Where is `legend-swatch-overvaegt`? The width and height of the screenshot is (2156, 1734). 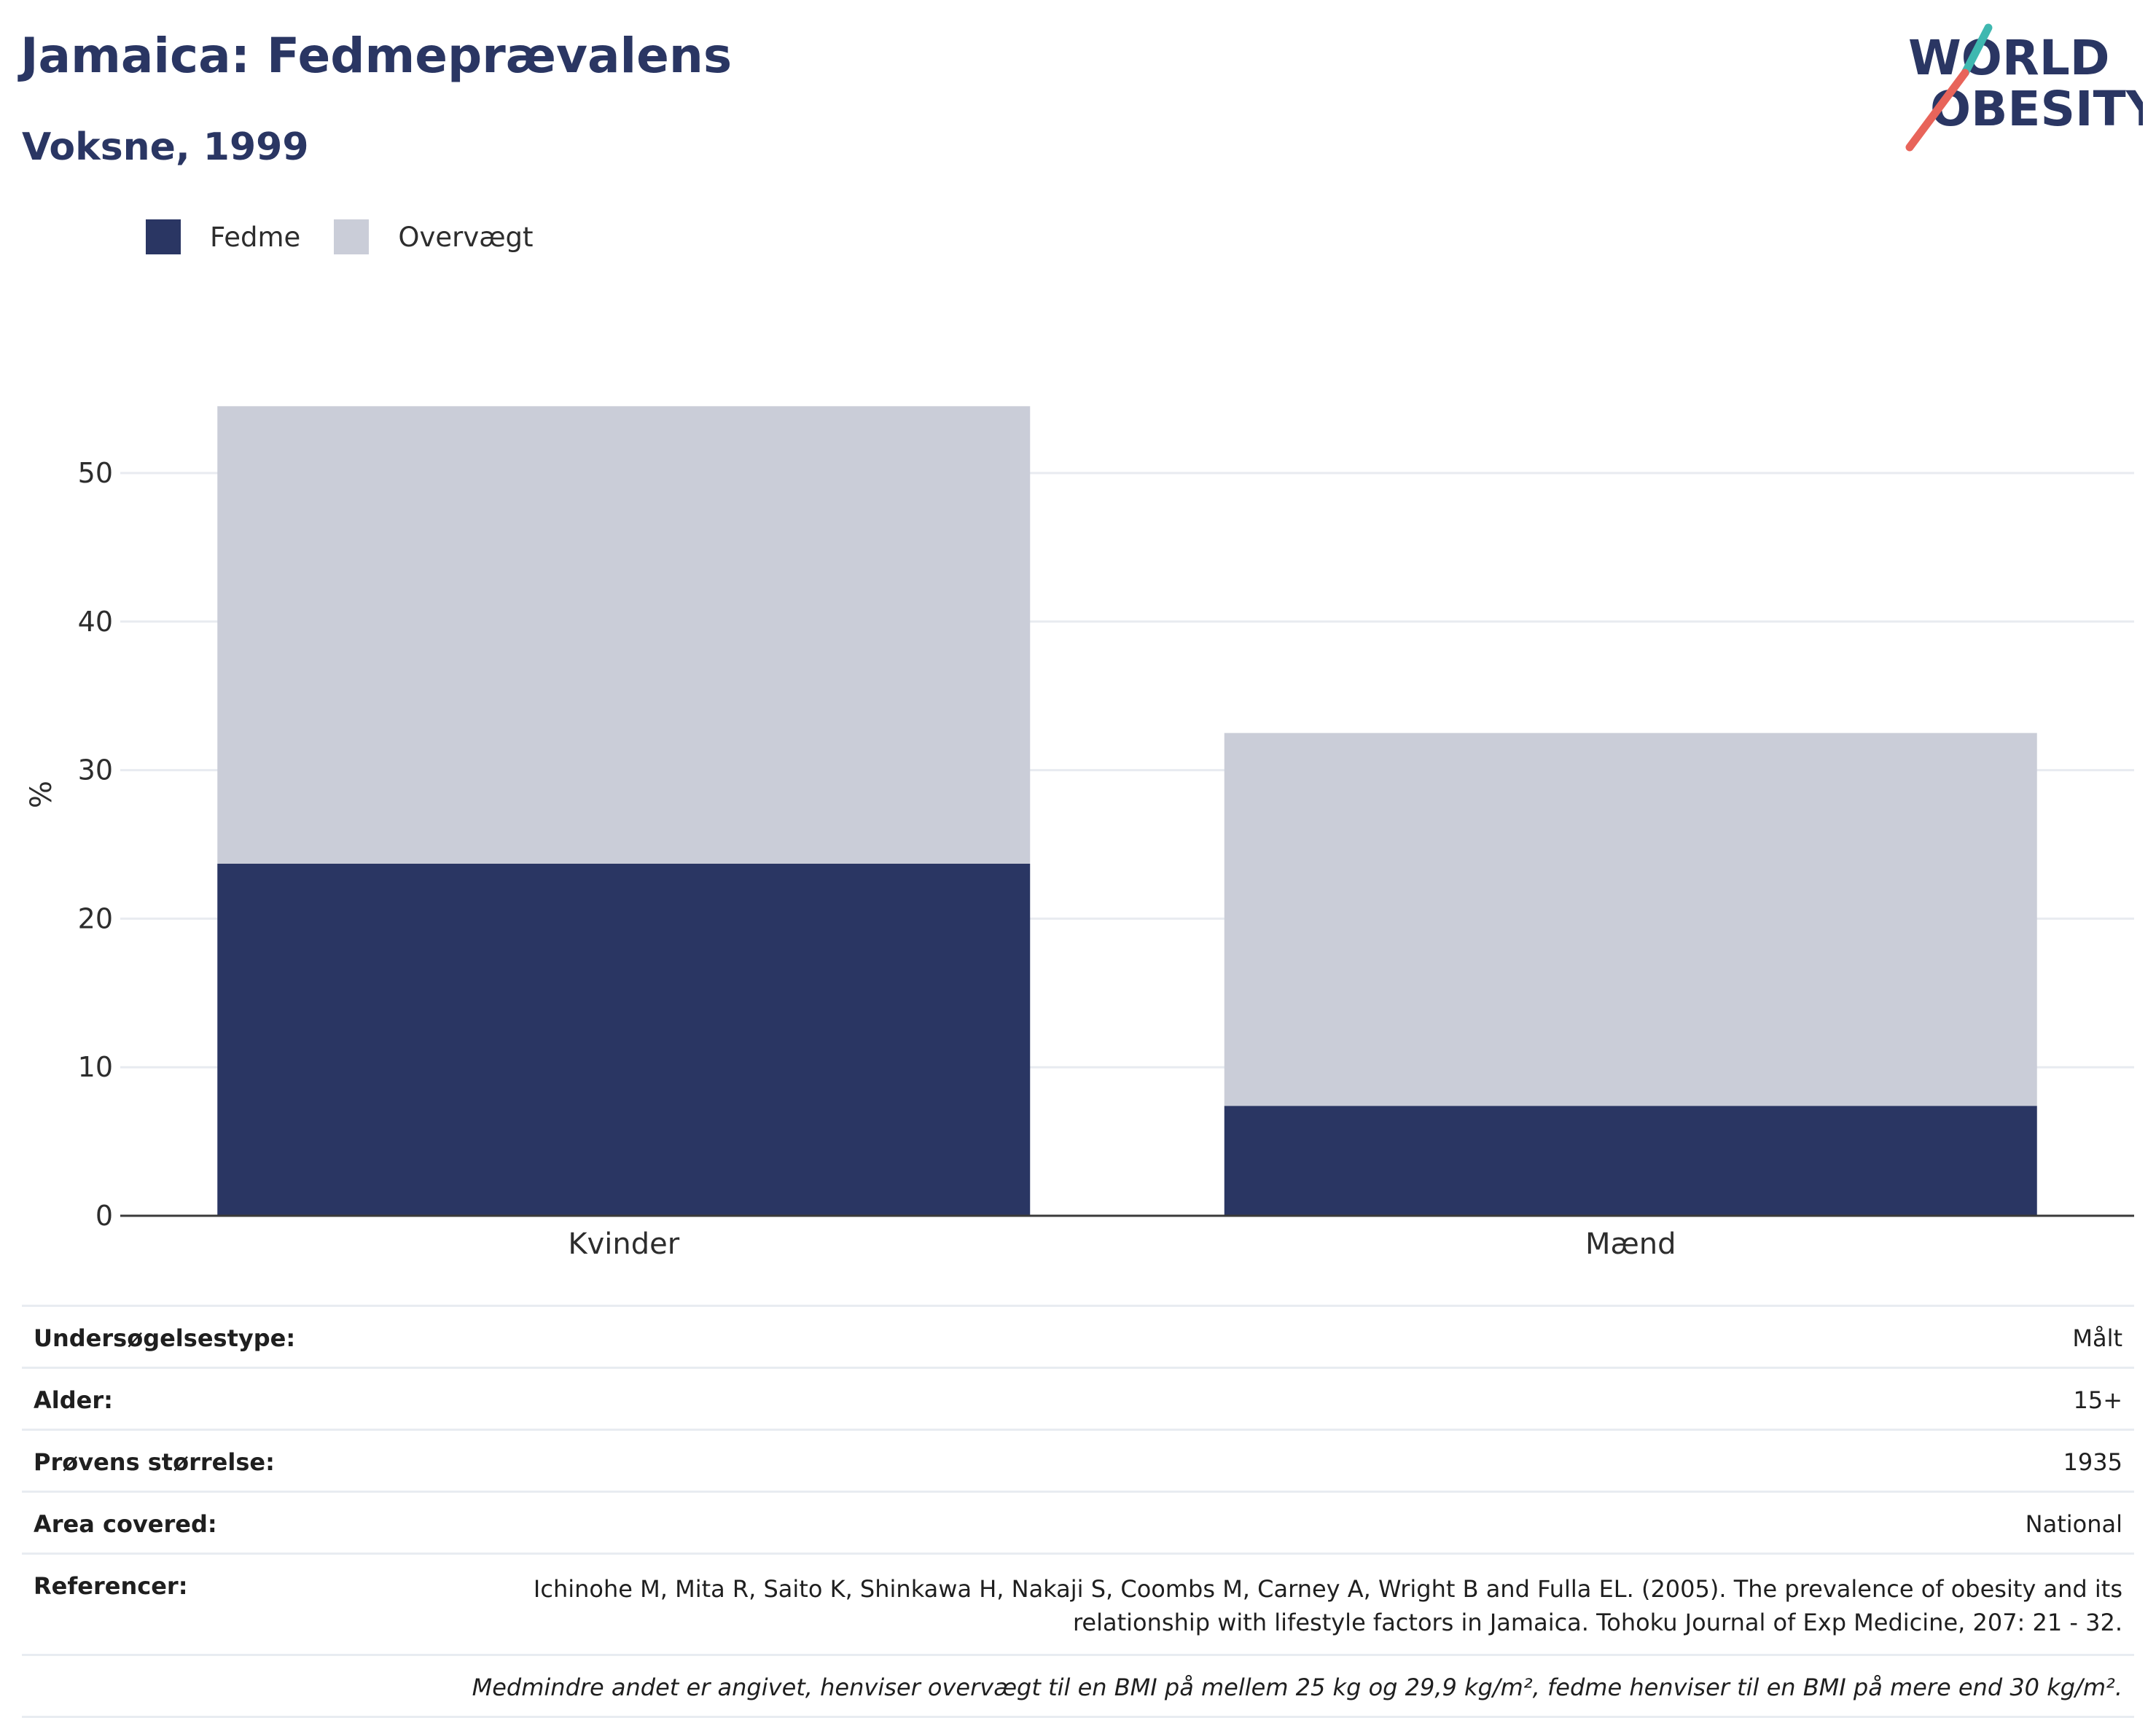
legend-swatch-overvaegt is located at coordinates (352, 236).